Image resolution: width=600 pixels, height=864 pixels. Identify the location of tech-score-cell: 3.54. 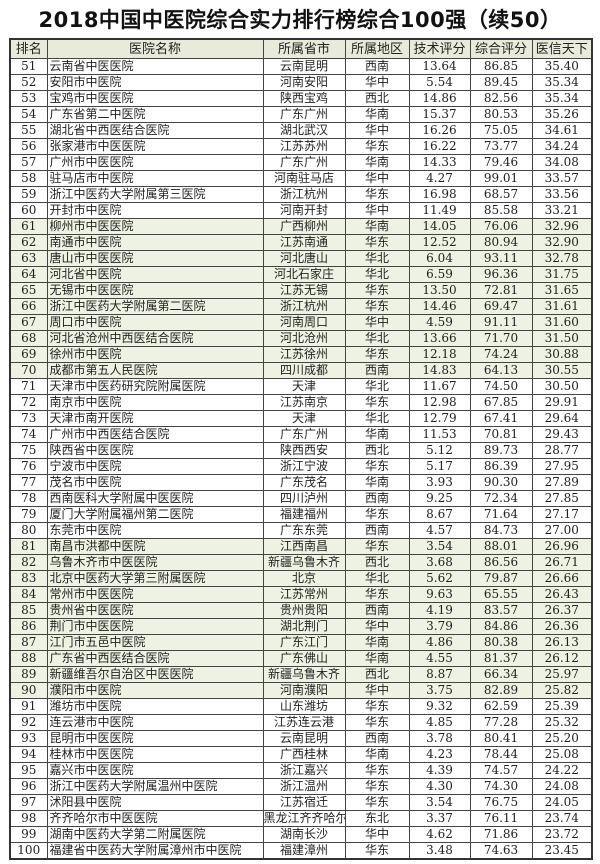
(439, 546).